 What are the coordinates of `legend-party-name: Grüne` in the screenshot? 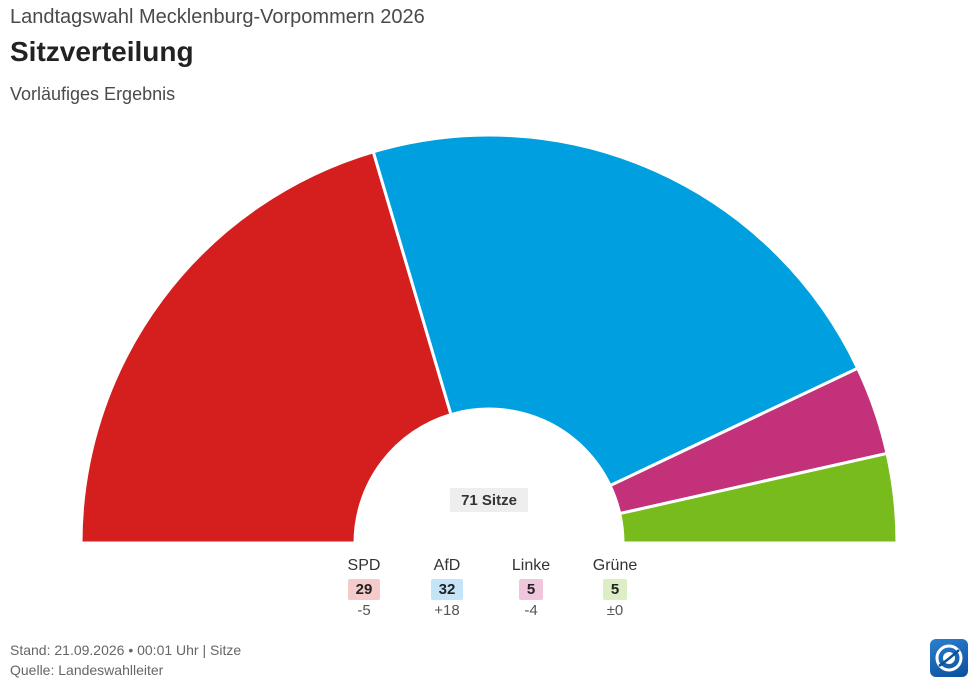 It's located at (615, 565).